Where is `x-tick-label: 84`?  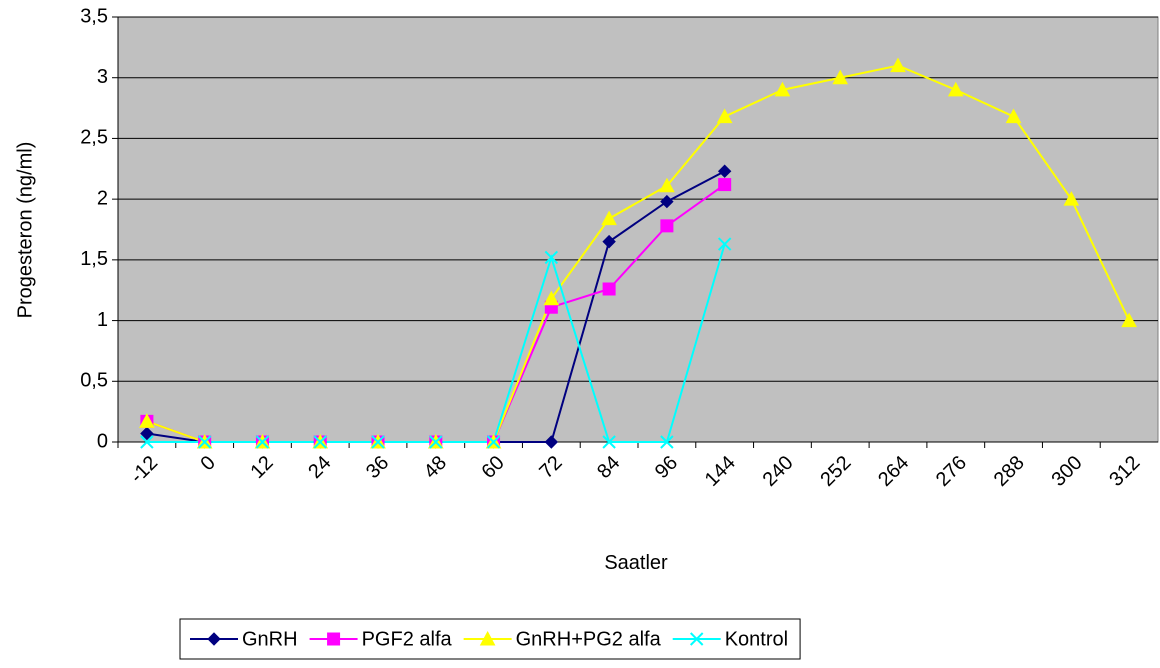
x-tick-label: 84 is located at coordinates (608, 467).